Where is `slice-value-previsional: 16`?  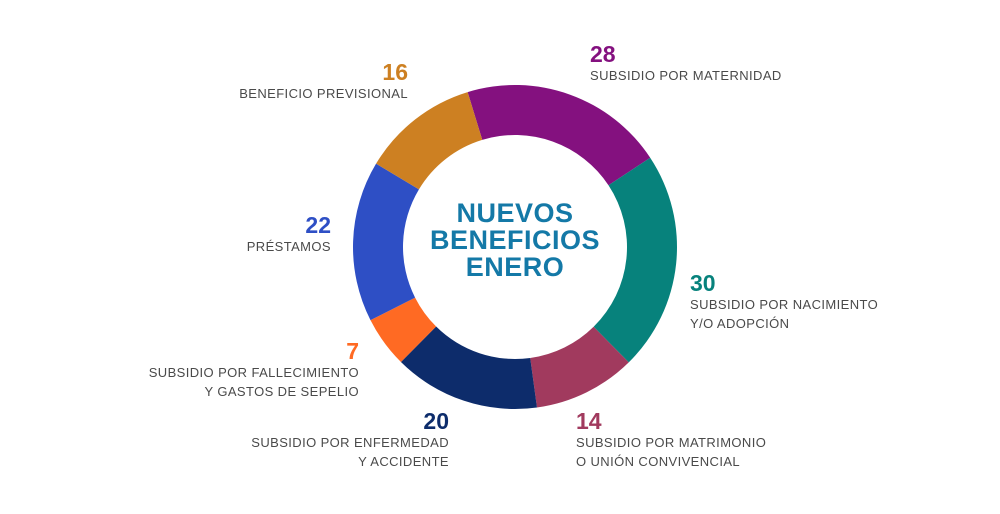 slice-value-previsional: 16 is located at coordinates (395, 72).